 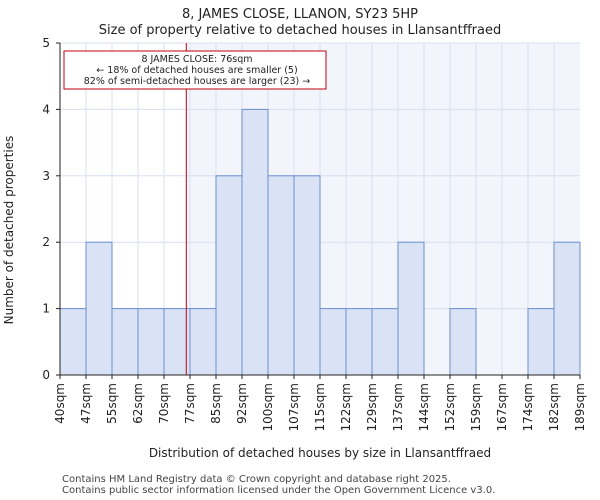 What do you see at coordinates (46, 309) in the screenshot?
I see `y-tick-label: 1` at bounding box center [46, 309].